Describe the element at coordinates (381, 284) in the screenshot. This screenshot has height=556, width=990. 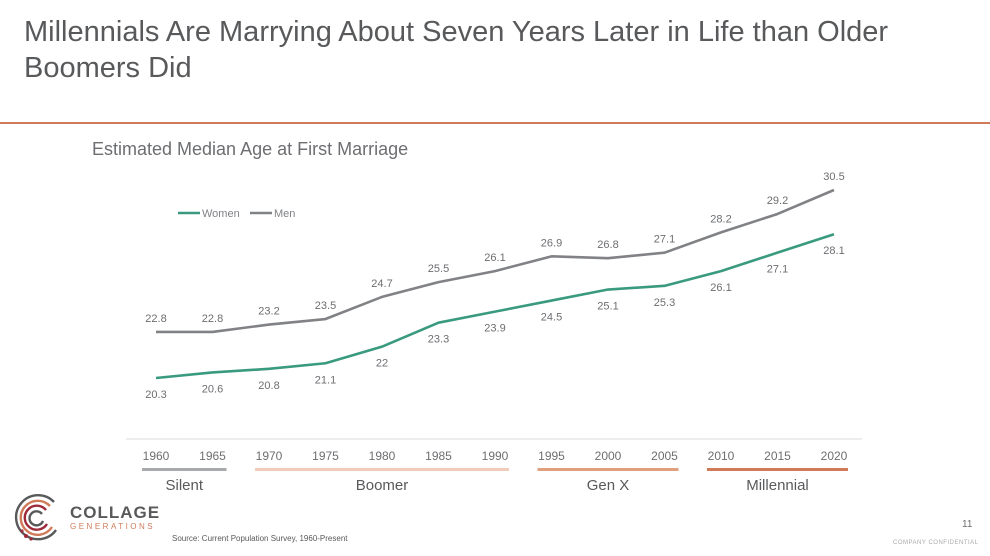
I see `data-label-men: 24.7` at that location.